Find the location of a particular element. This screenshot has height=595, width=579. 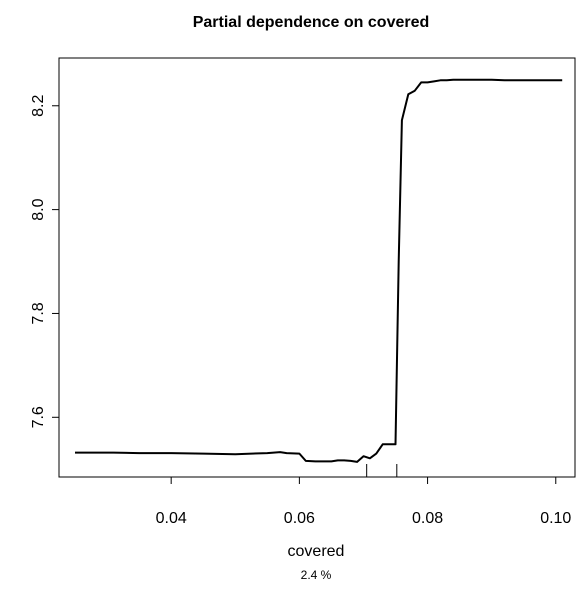

y-axis: 7.6 7.8 8.0 8.2 is located at coordinates (45, 261).